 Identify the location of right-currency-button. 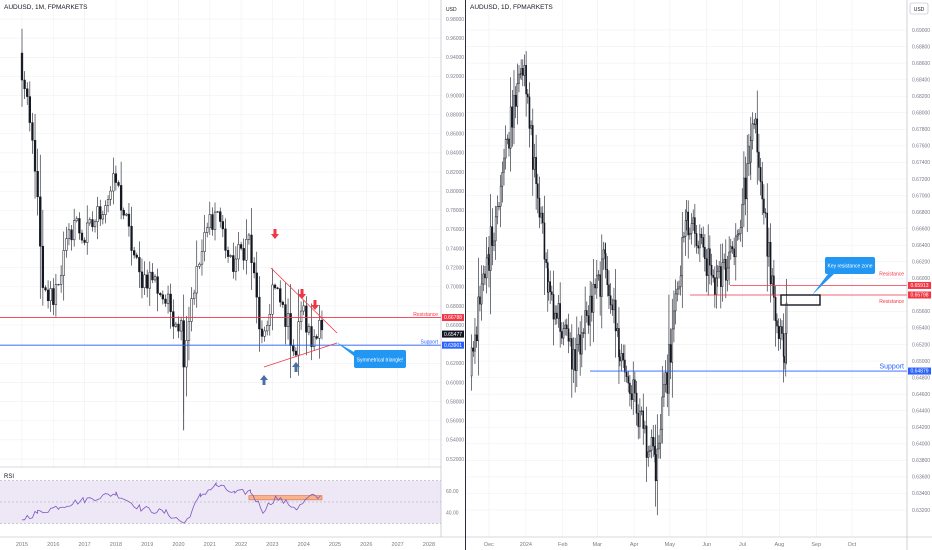
(919, 8).